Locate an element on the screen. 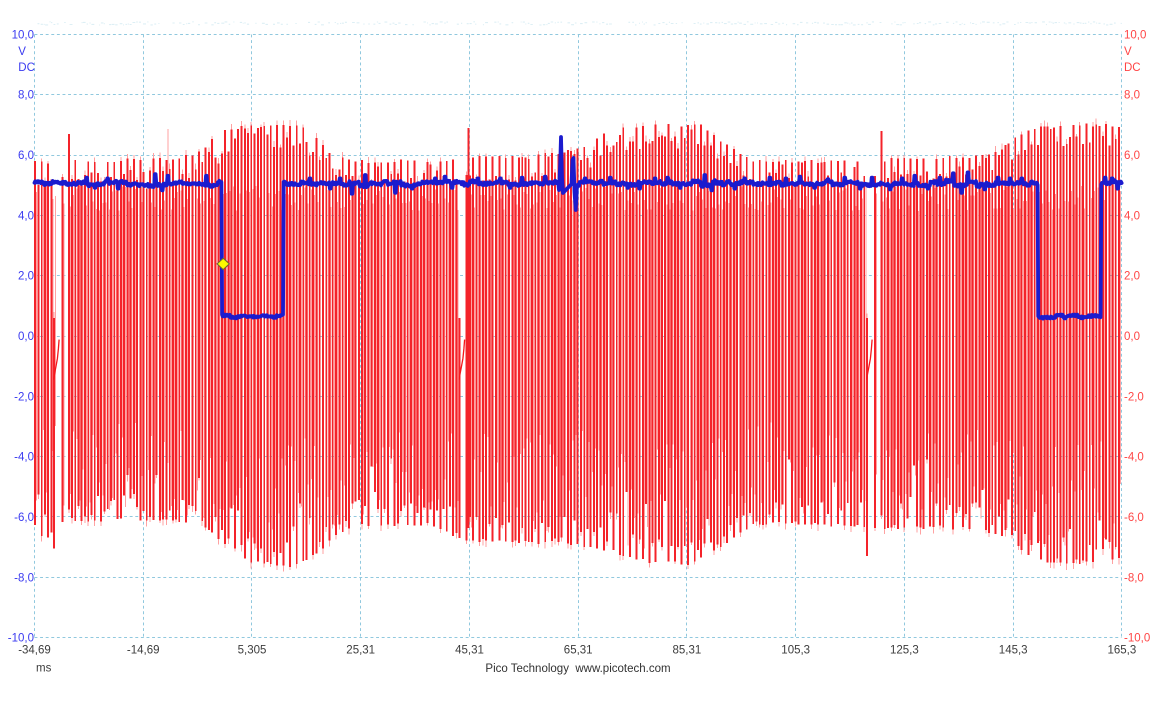  svg-text: -14,69 is located at coordinates (143, 651).